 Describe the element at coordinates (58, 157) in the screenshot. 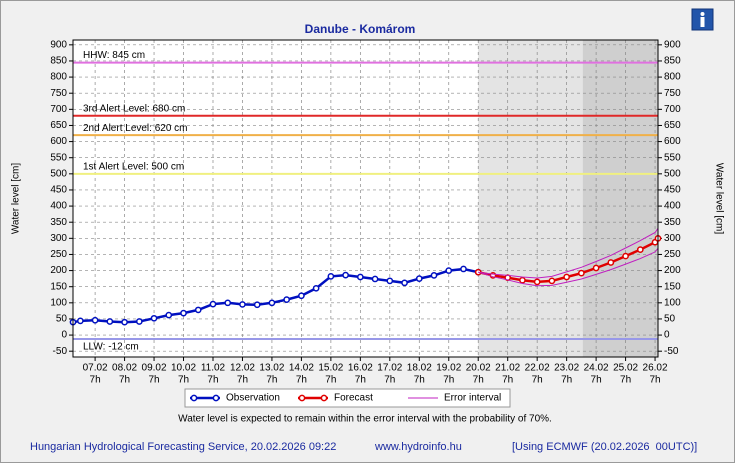

I see `y-tick-label: 550` at that location.